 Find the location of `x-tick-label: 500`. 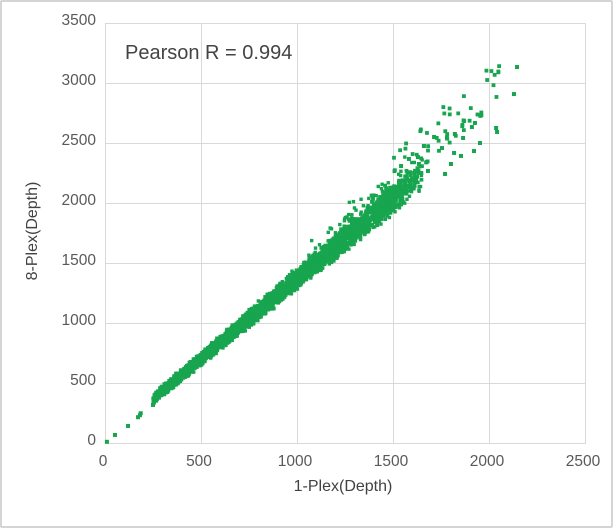

x-tick-label: 500 is located at coordinates (199, 461).